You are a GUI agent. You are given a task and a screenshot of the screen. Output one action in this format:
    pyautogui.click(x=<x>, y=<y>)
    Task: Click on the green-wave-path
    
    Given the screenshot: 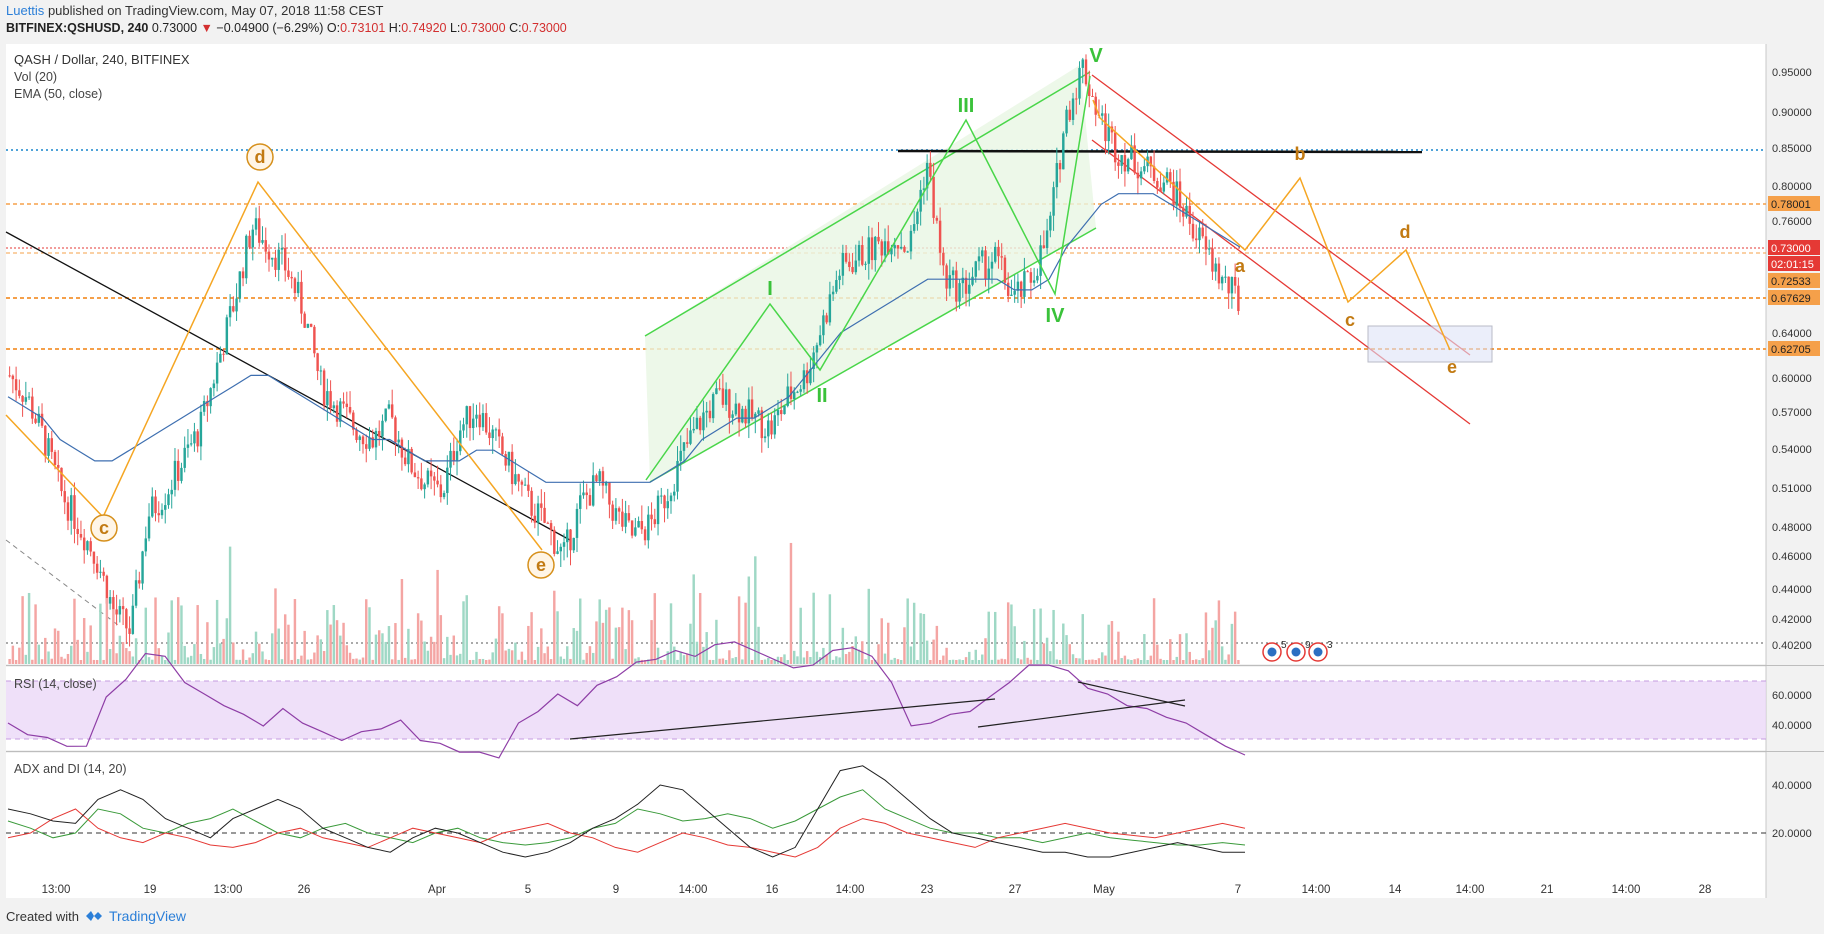 What is the action you would take?
    pyautogui.click(x=868, y=278)
    